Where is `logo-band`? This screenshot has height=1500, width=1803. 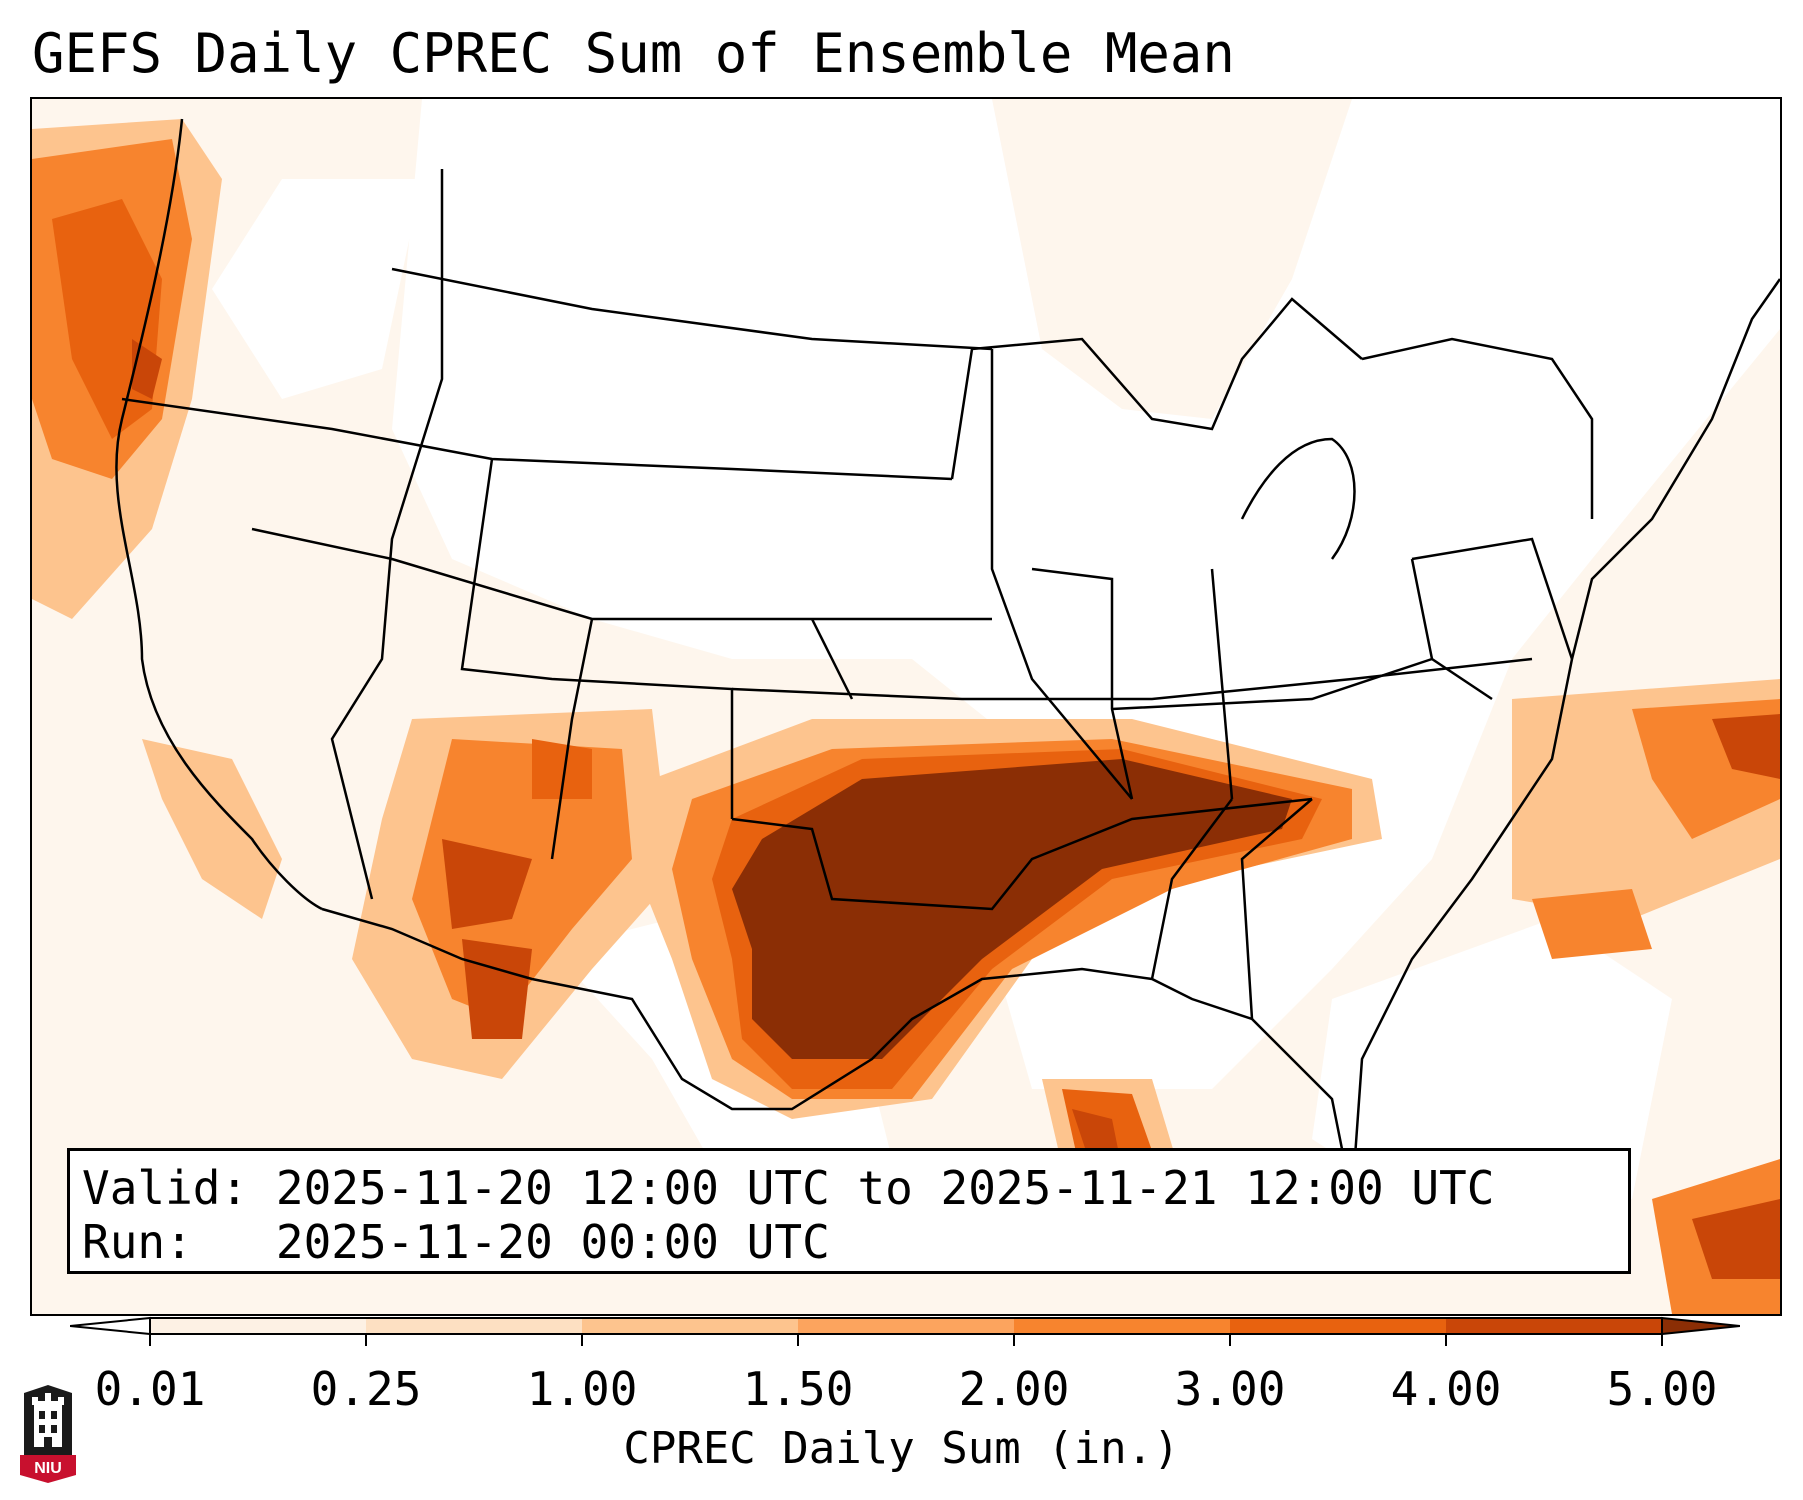 logo-band is located at coordinates (48, 1469).